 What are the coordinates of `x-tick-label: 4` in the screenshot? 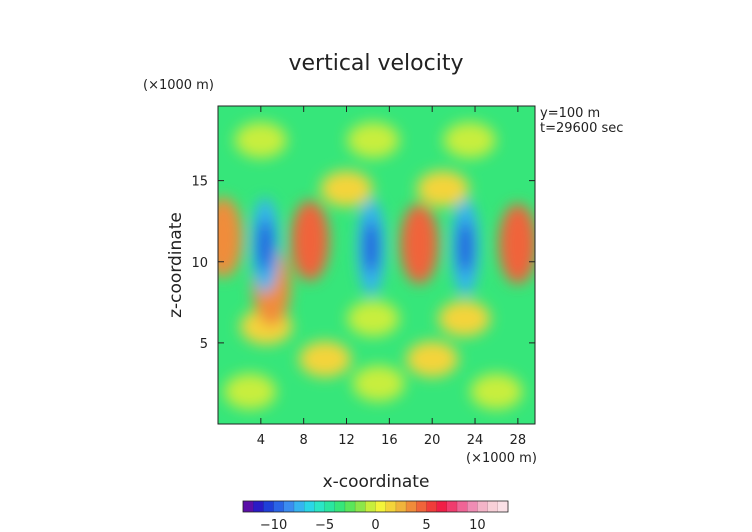 It's located at (261, 440).